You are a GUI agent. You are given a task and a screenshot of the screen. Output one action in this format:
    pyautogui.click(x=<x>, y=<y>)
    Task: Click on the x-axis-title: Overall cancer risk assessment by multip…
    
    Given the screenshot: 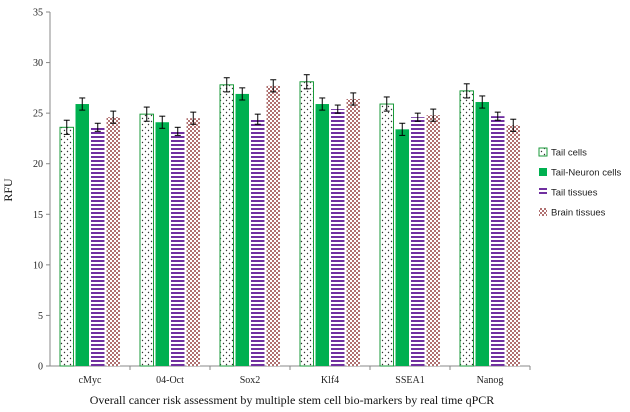 What is the action you would take?
    pyautogui.click(x=292, y=400)
    